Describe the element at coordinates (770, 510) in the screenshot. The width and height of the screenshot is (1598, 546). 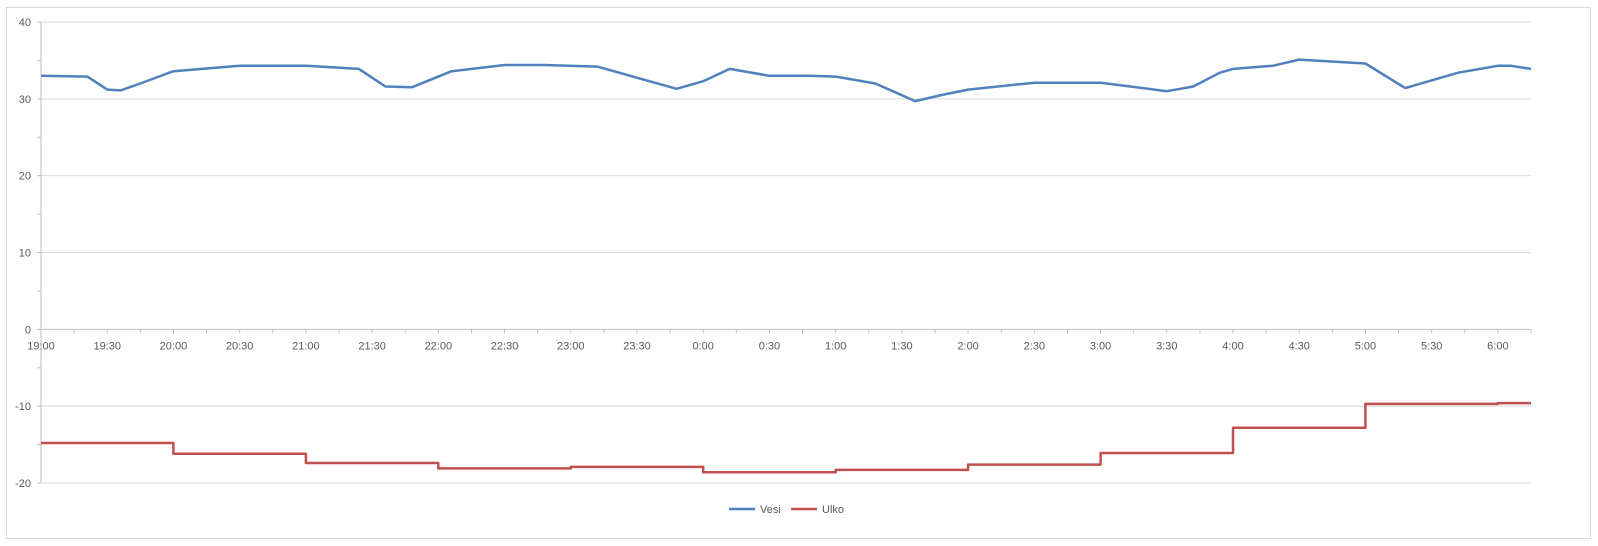
I see `legend-label-vesi: Vesi` at that location.